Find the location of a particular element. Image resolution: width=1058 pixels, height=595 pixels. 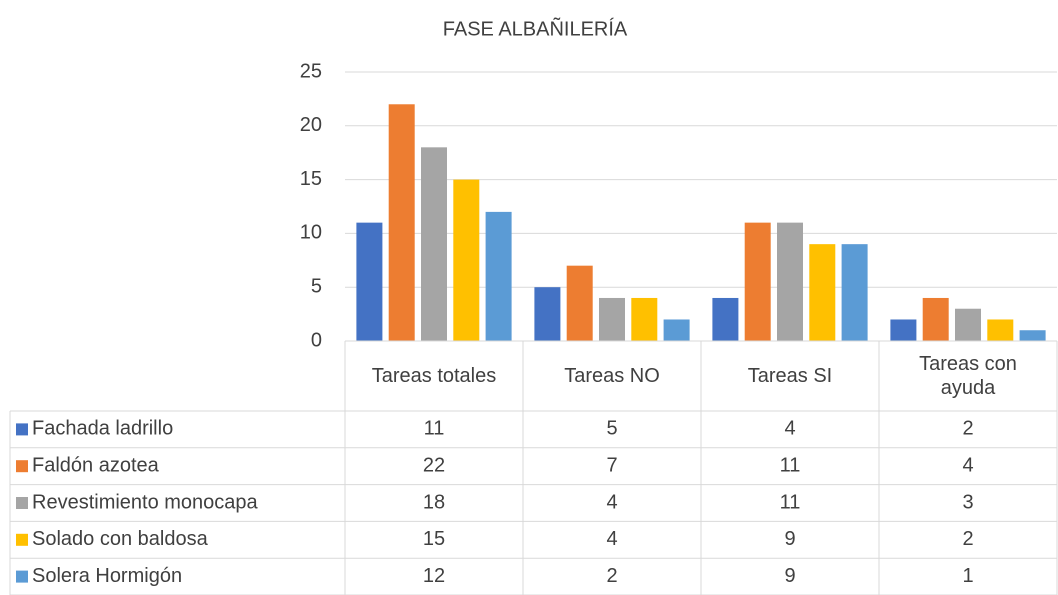

legend-label: Solado con baldosa is located at coordinates (120, 539).